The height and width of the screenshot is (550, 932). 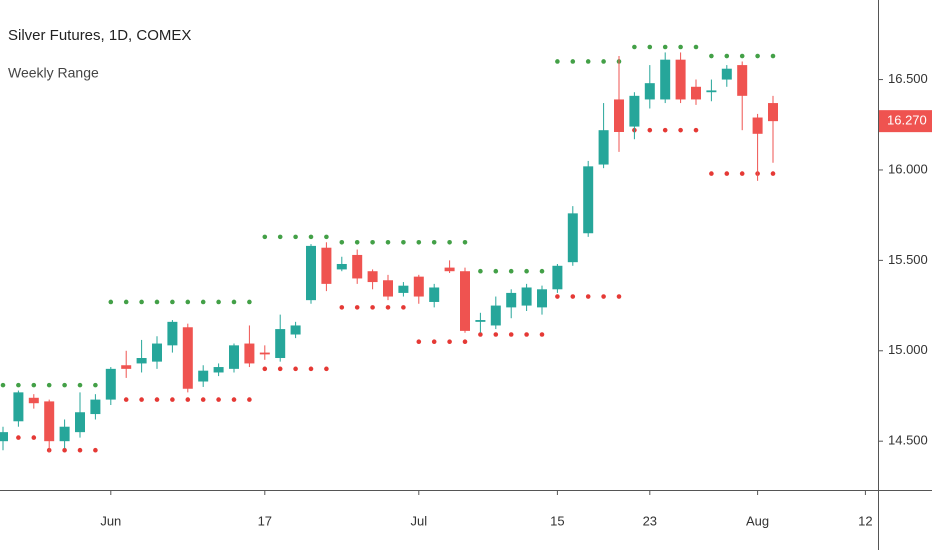 I want to click on x-tick-label: Aug, so click(x=757, y=520).